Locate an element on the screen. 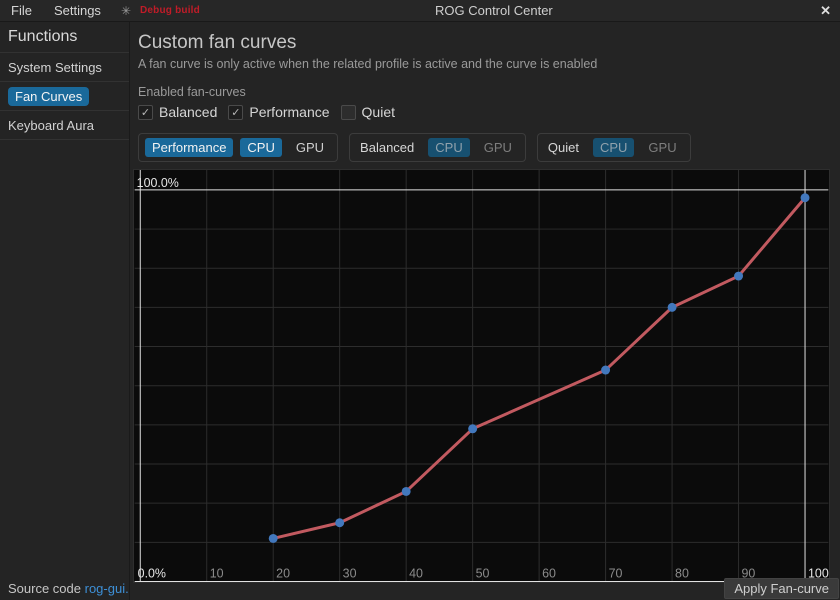  profile-group-quiet: Quiet CPU GPU is located at coordinates (613, 147).